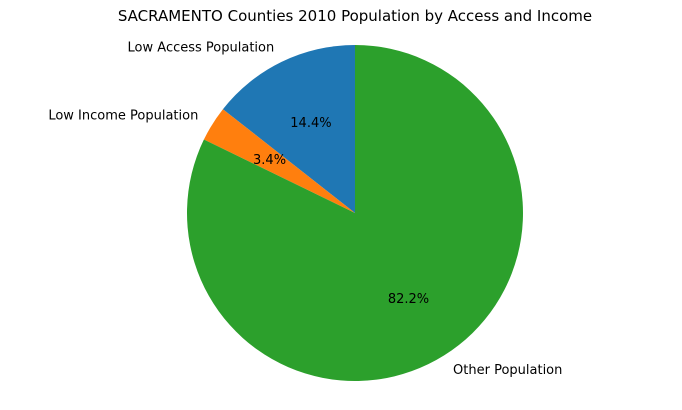 The width and height of the screenshot is (682, 410). Describe the element at coordinates (310, 123) in the screenshot. I see `slice-percent-low-access-population: 14.4%` at that location.